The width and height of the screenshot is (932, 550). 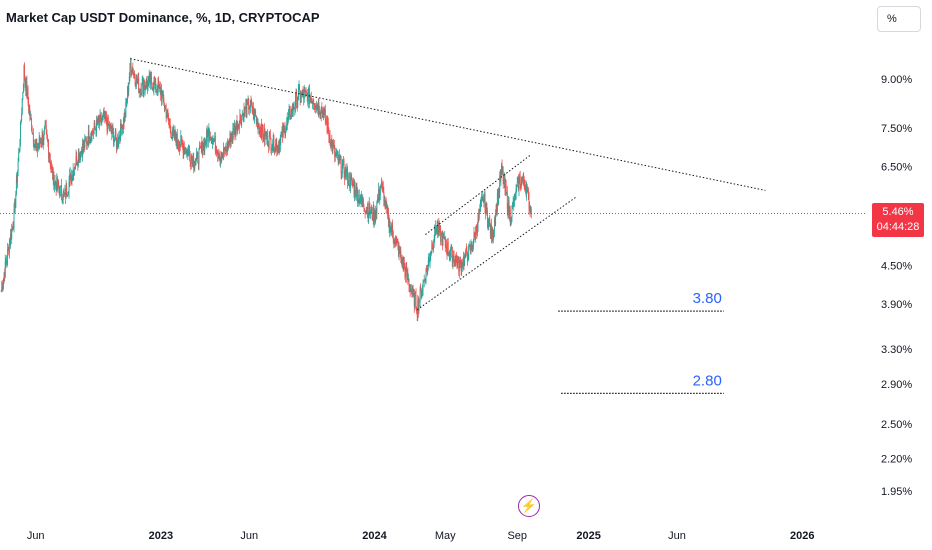 I want to click on lightning-icon: ⚡, so click(x=529, y=506).